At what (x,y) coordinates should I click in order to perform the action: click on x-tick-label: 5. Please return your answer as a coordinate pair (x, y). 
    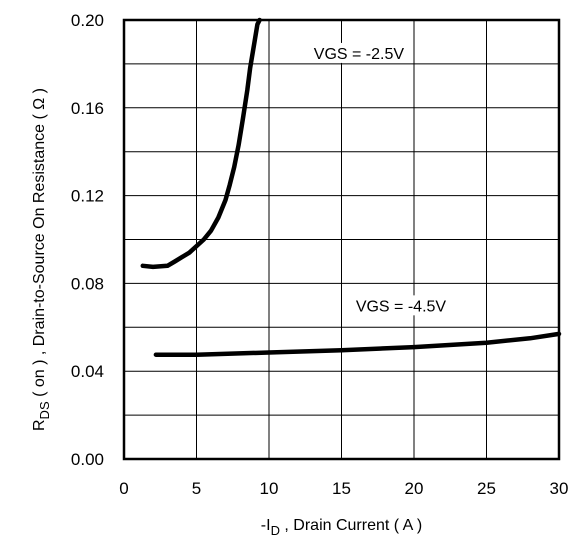
    Looking at the image, I should click on (196, 488).